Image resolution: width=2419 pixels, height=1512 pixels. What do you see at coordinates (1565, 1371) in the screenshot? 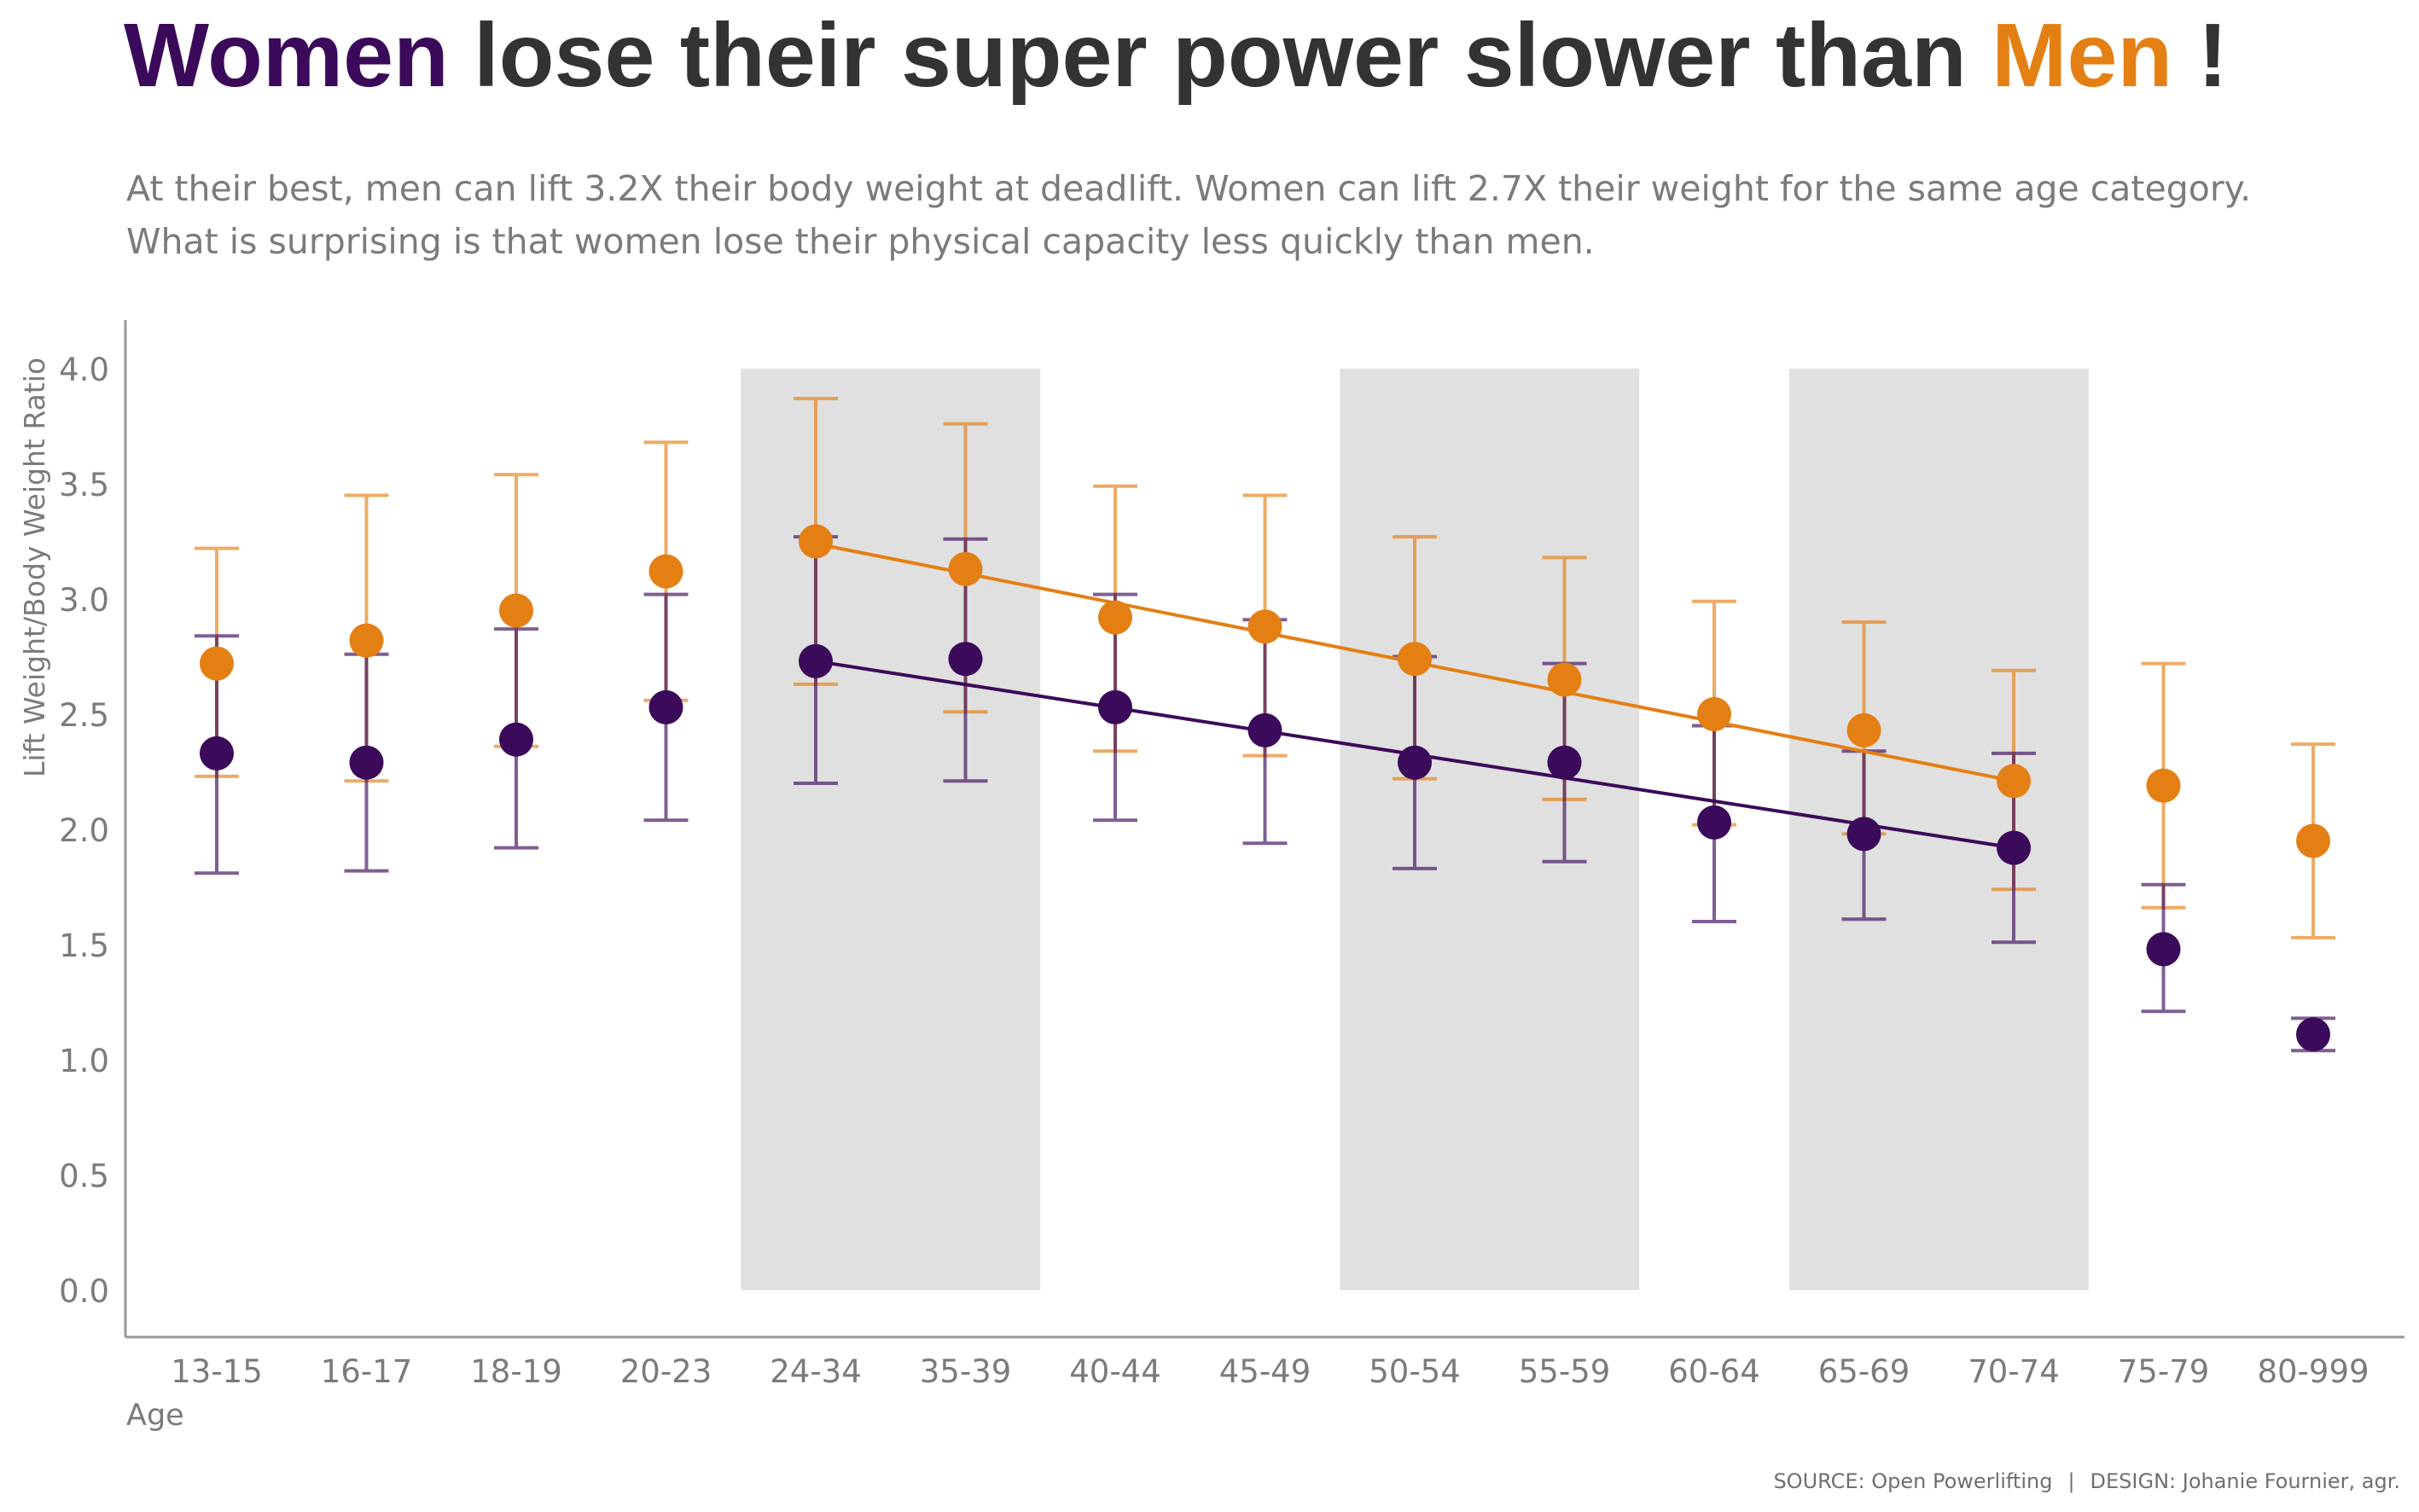
I see `x-tick-label: 55-59` at bounding box center [1565, 1371].